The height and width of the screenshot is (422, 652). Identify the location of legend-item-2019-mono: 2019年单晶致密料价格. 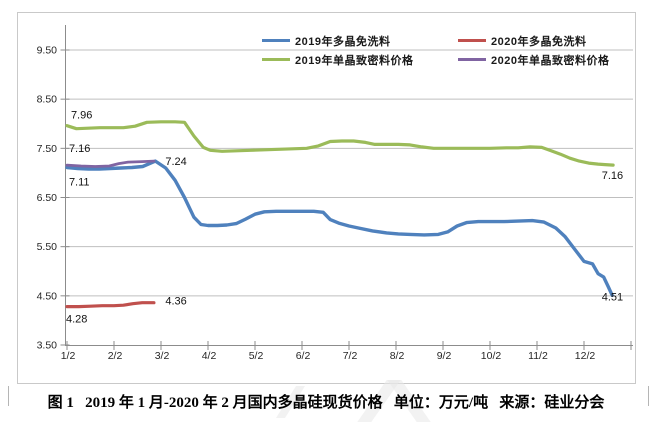
(360, 60).